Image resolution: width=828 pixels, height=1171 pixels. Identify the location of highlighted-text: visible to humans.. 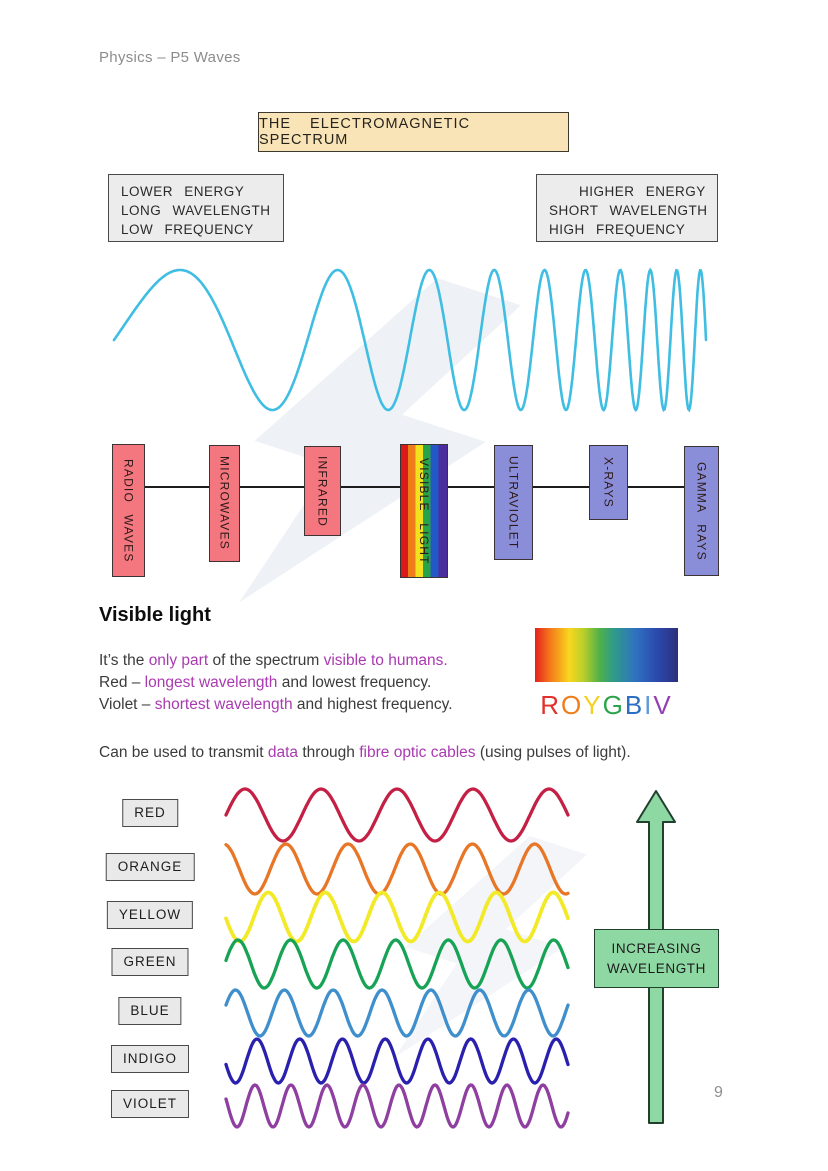
(385, 660).